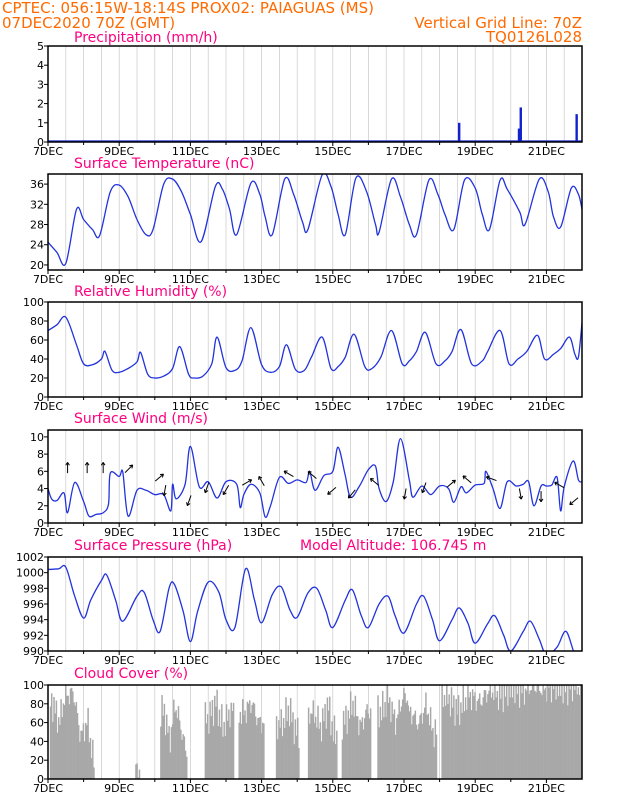  I want to click on press-series-line, so click(311, 607).